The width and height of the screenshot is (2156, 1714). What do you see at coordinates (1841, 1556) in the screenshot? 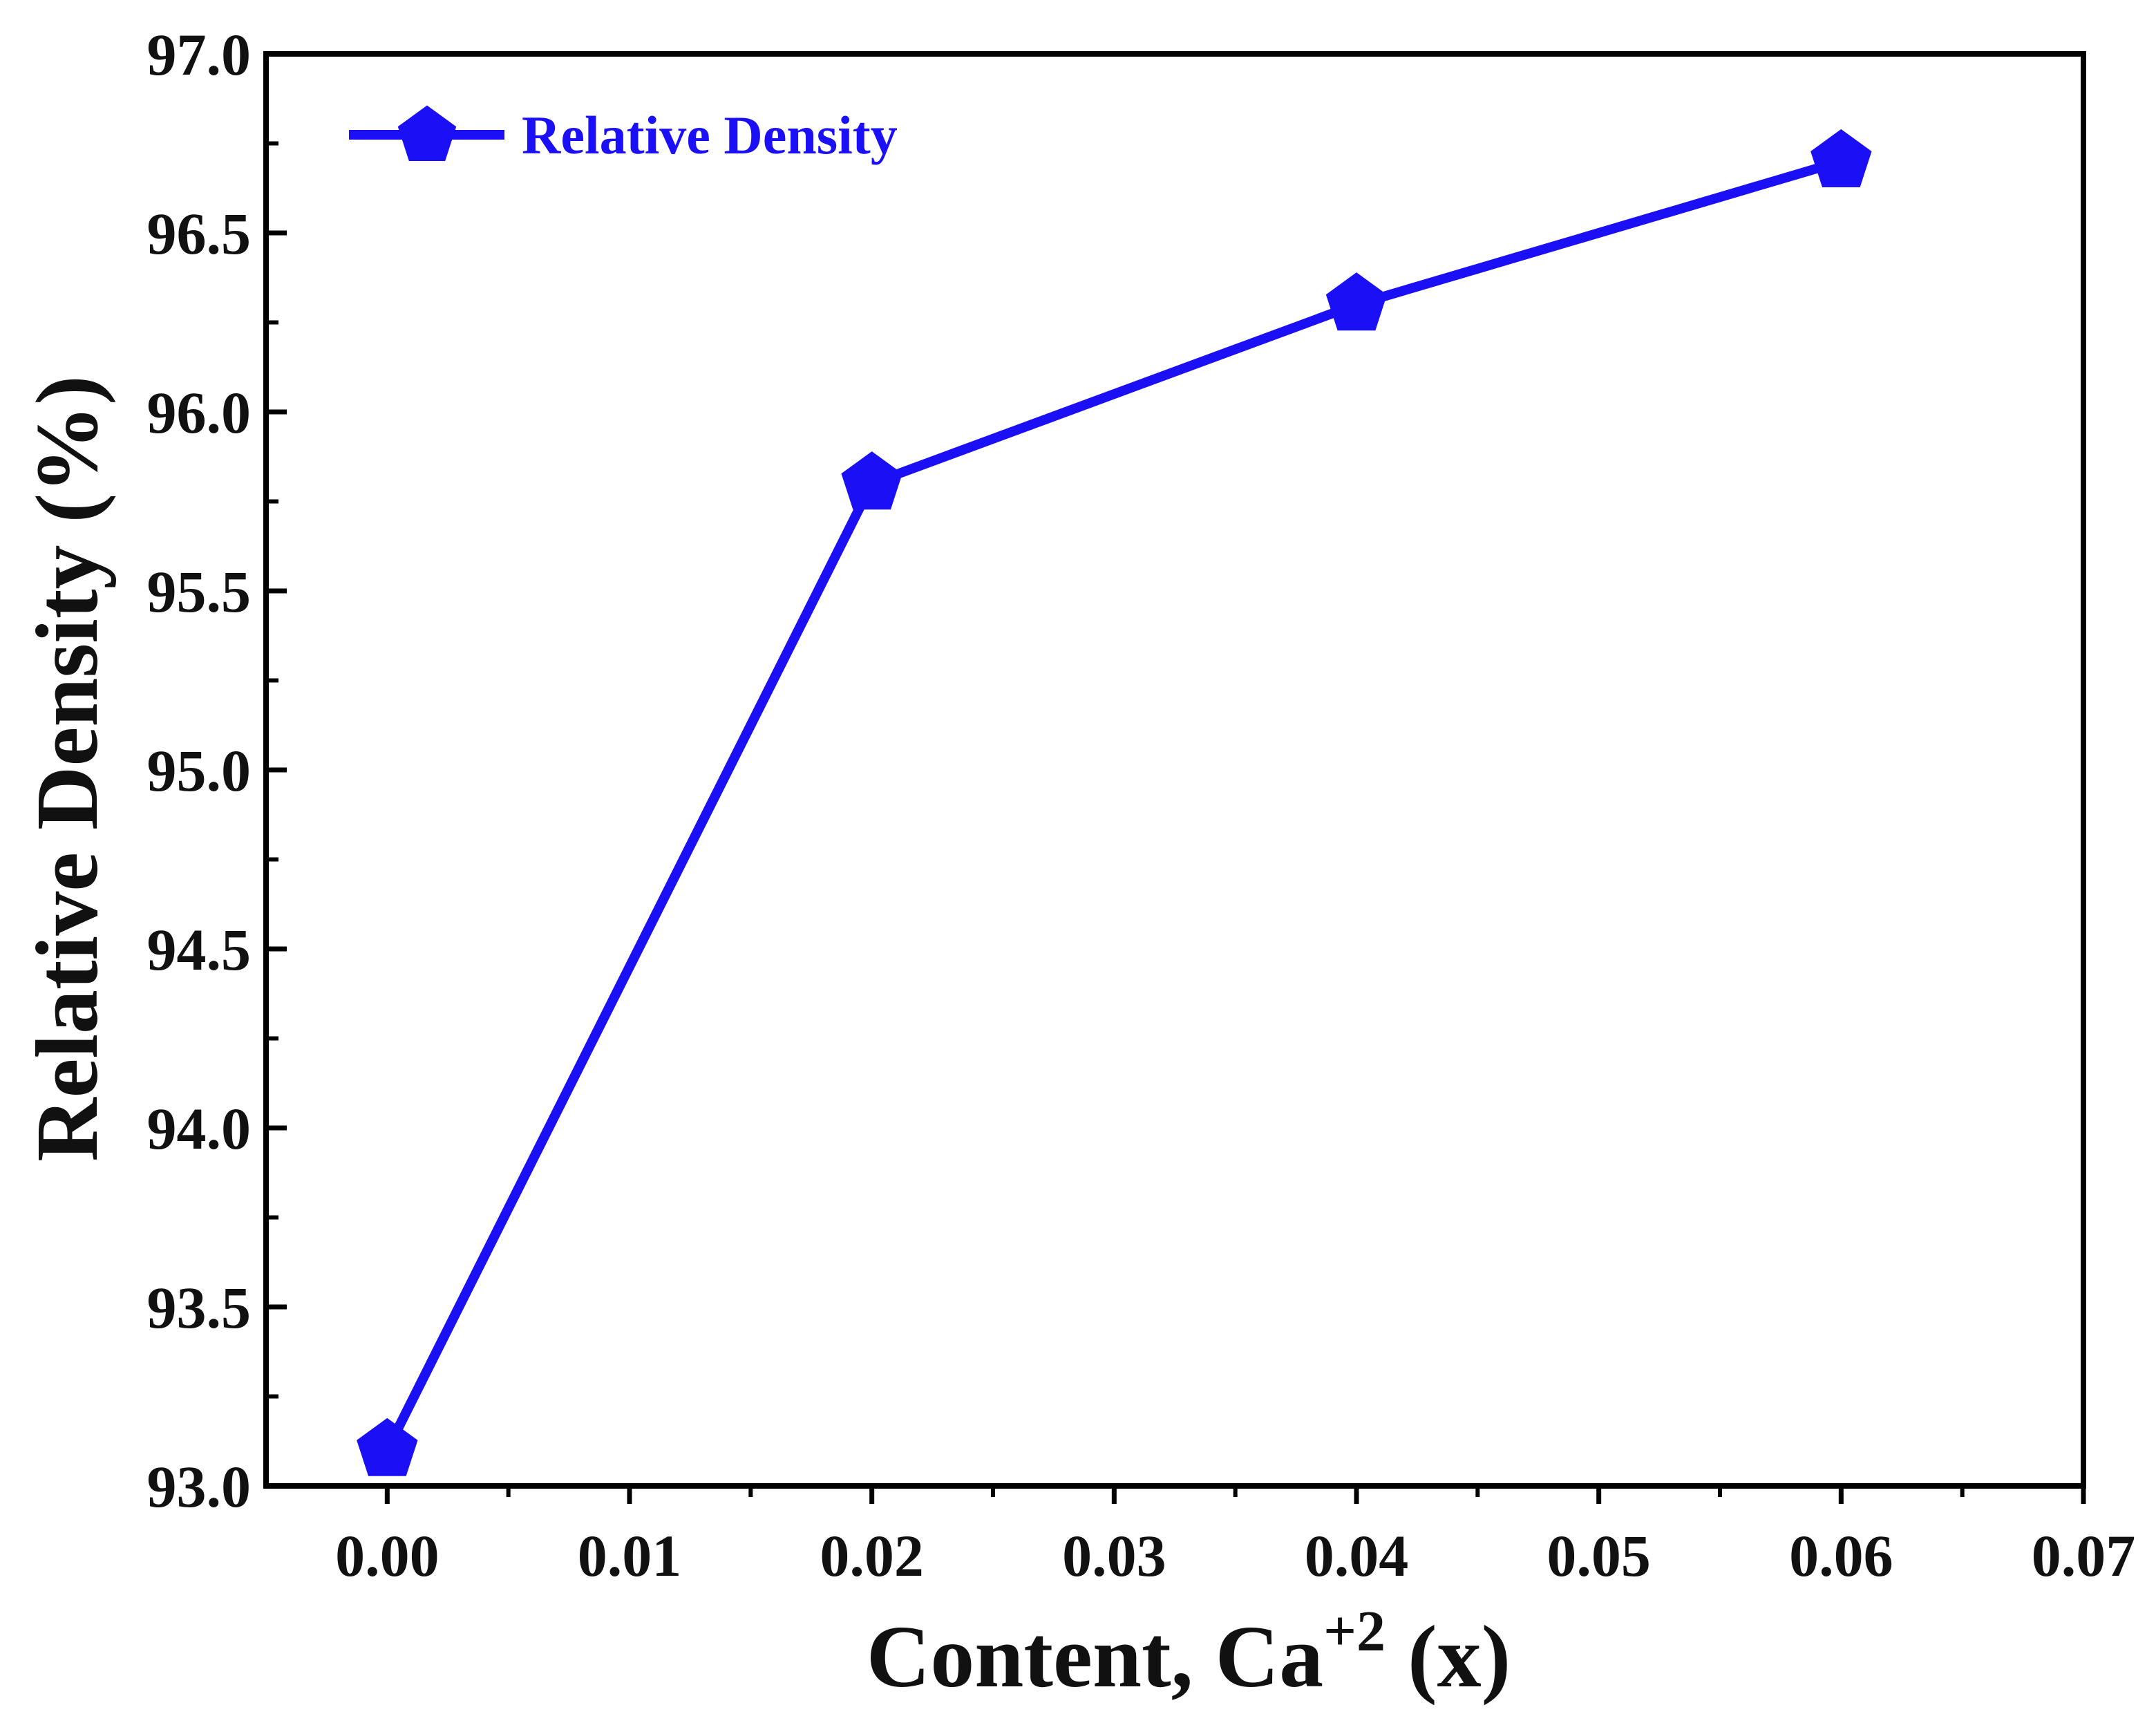
I see `x-tick-label: 0.06` at bounding box center [1841, 1556].